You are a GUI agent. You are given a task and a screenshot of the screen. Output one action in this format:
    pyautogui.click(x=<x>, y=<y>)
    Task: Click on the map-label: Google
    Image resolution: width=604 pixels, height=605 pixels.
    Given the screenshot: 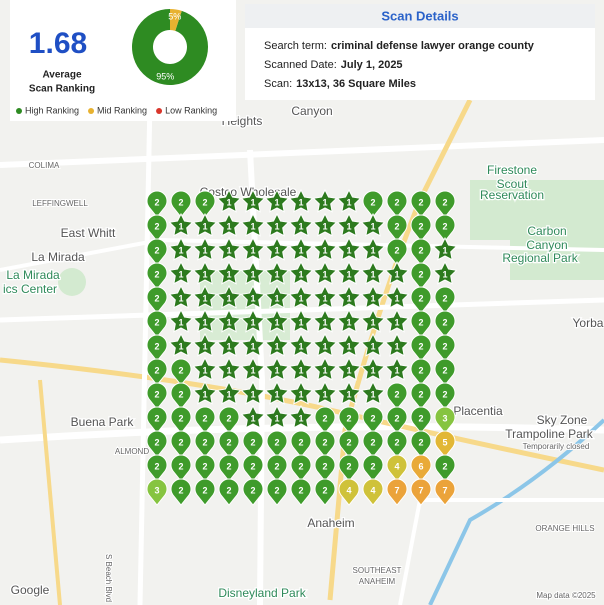 What is the action you would take?
    pyautogui.click(x=30, y=590)
    